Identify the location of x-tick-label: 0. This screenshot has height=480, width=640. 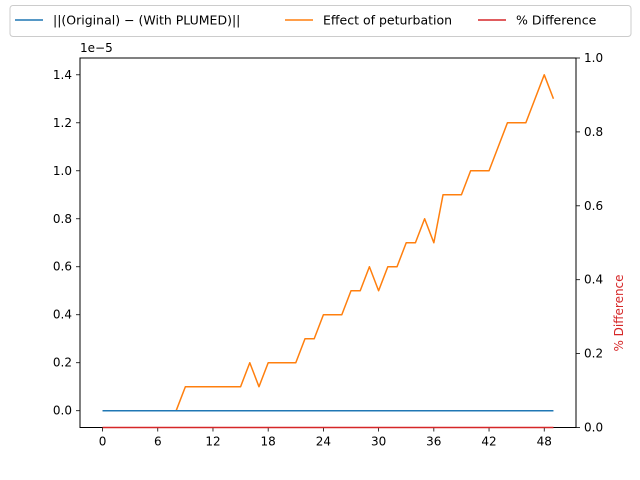
(103, 442).